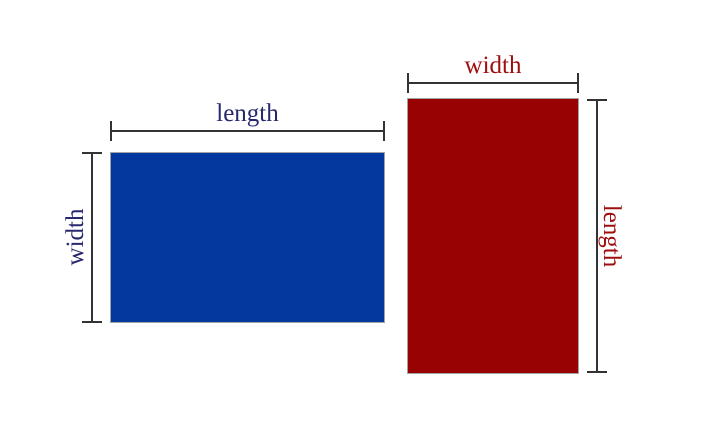 This screenshot has height=434, width=728. What do you see at coordinates (92, 237) in the screenshot?
I see `blue-rectangle-width-dimension-line` at bounding box center [92, 237].